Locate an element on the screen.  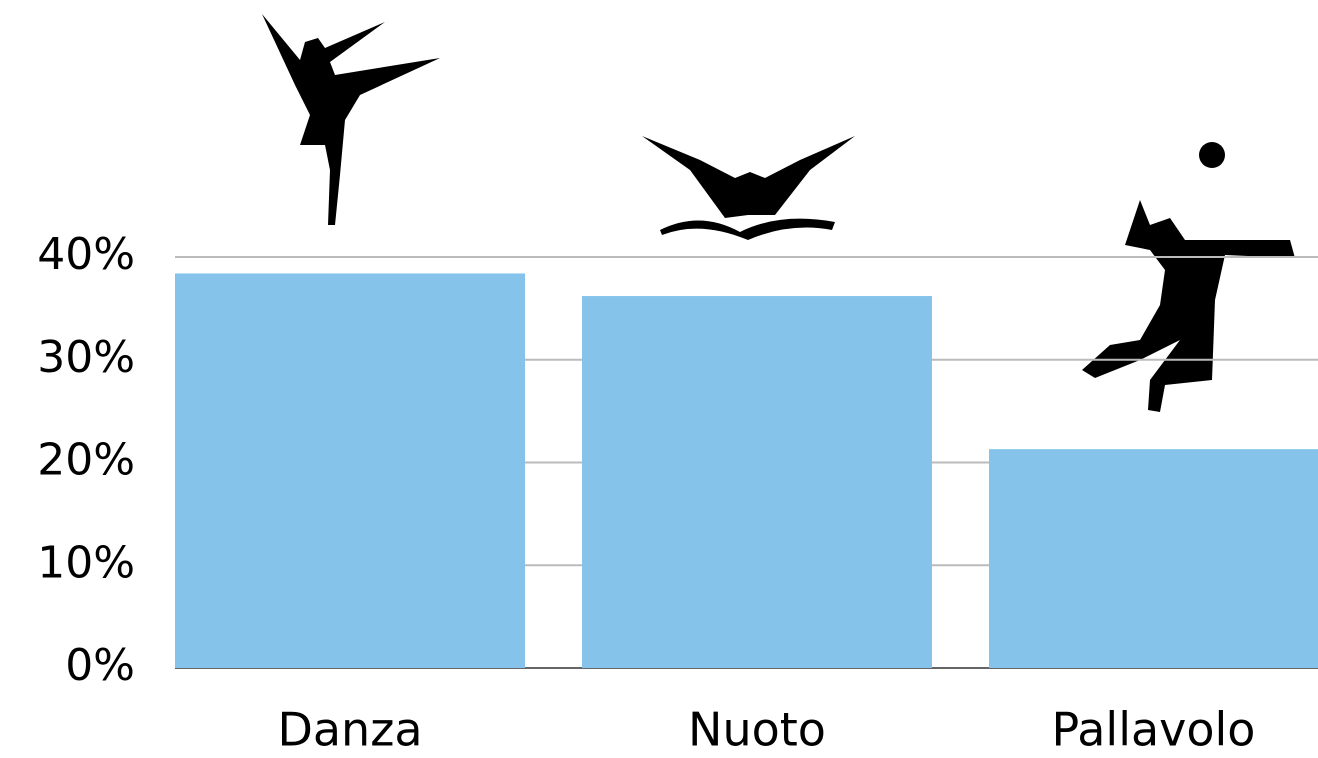
y-tick-label: 30% is located at coordinates (86, 357).